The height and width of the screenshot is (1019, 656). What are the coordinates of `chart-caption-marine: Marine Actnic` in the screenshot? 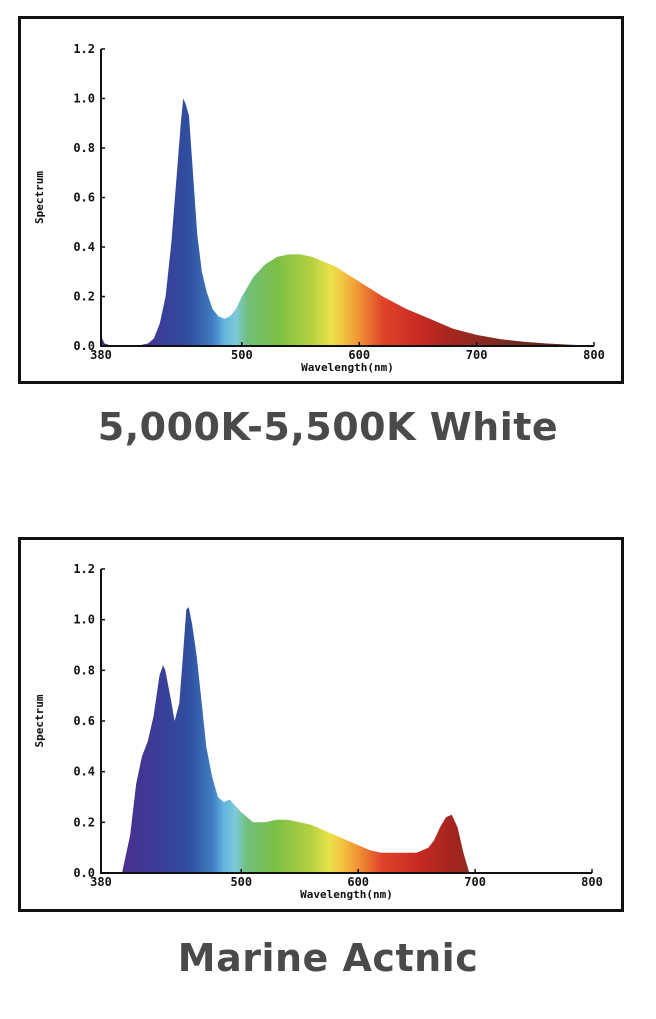 It's located at (328, 958).